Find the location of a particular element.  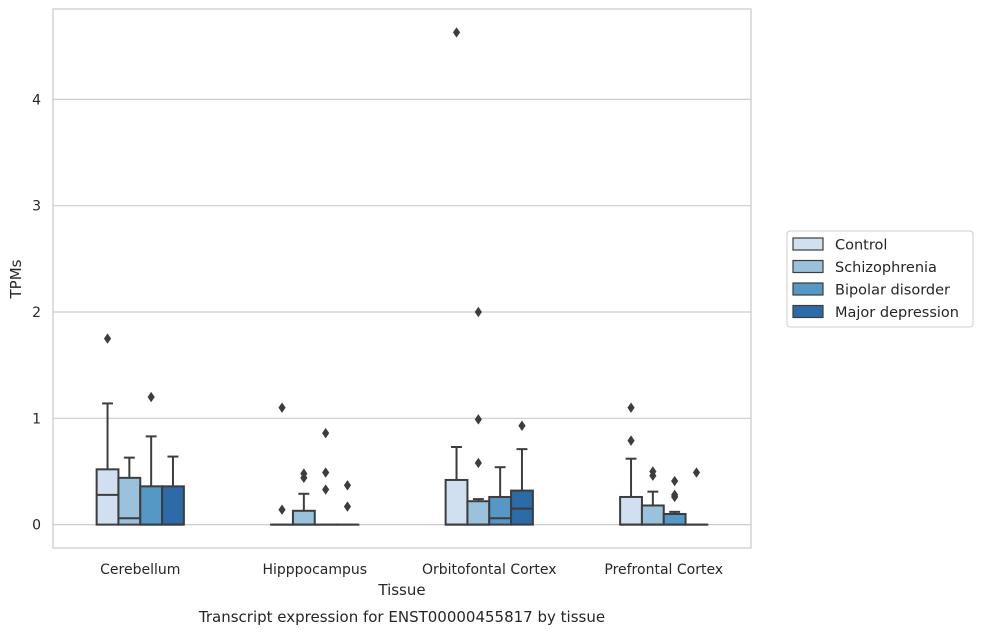

legend-label: Bipolar disorder is located at coordinates (892, 291).